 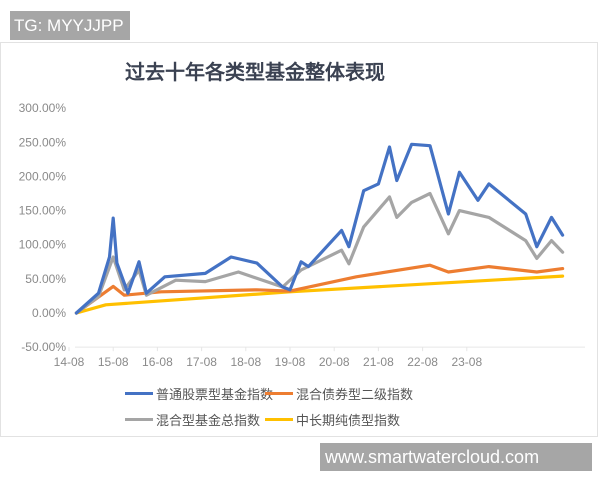 What do you see at coordinates (69, 362) in the screenshot?
I see `x-tick-label: 14-08` at bounding box center [69, 362].